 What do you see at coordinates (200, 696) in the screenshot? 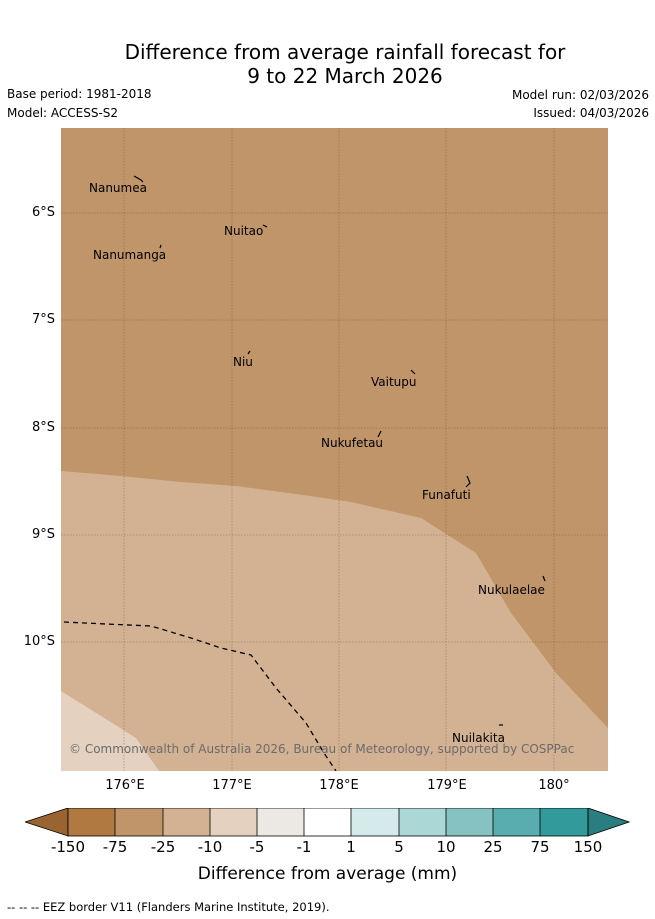
I see `eez-border` at bounding box center [200, 696].